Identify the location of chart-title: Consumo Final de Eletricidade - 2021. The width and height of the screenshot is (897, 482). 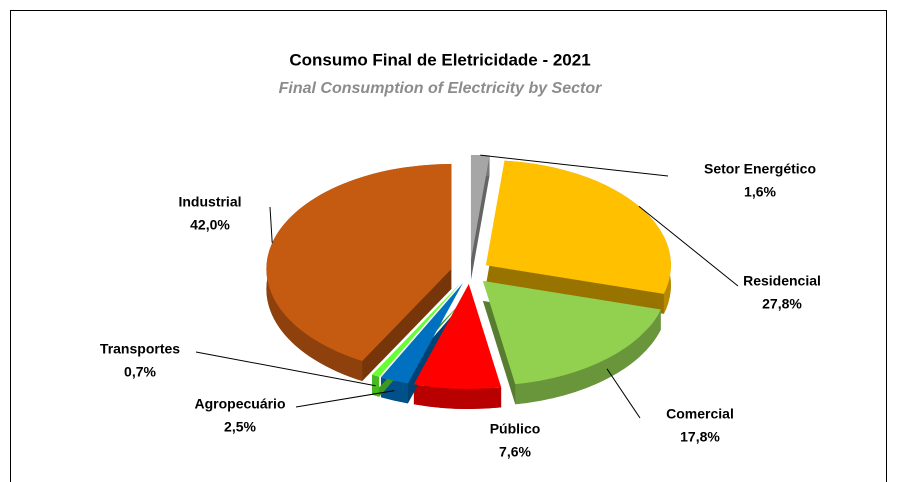
(439, 59).